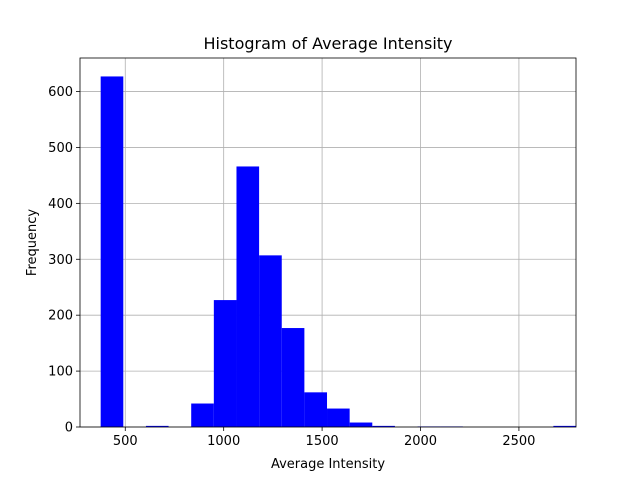  What do you see at coordinates (327, 43) in the screenshot?
I see `chart-title: Histogram of Average Intensity` at bounding box center [327, 43].